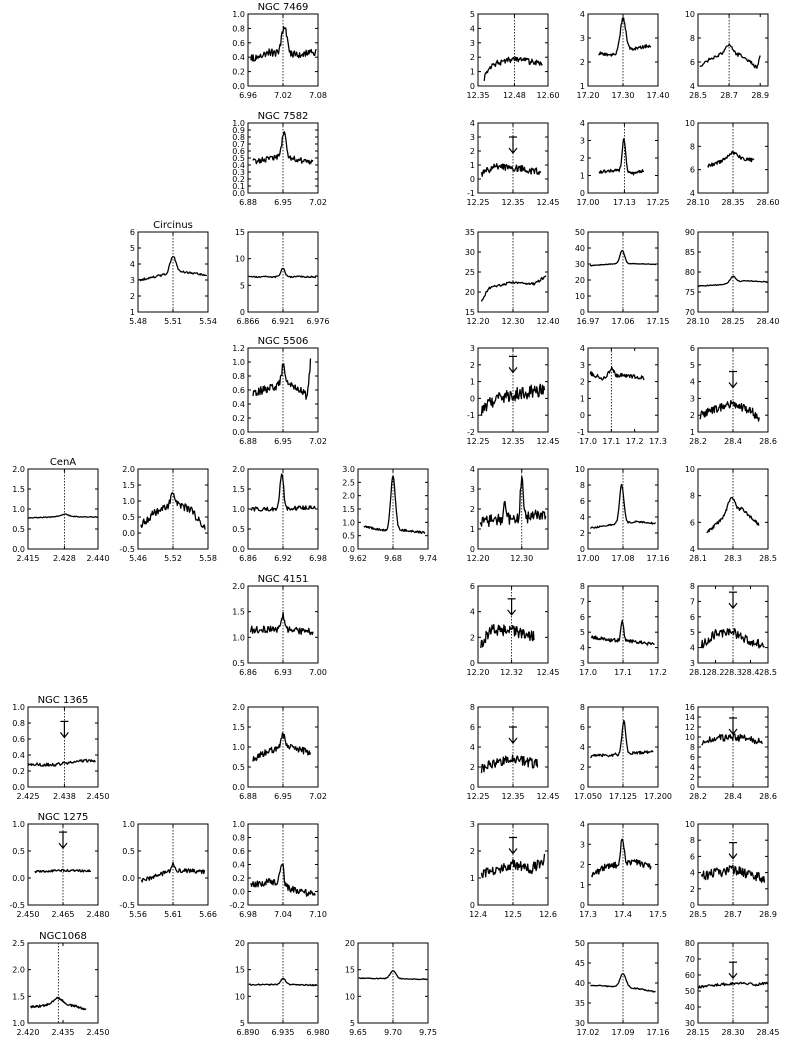 The width and height of the screenshot is (789, 1042). Describe the element at coordinates (658, 441) in the screenshot. I see `x-tick-label: 17.3` at that location.